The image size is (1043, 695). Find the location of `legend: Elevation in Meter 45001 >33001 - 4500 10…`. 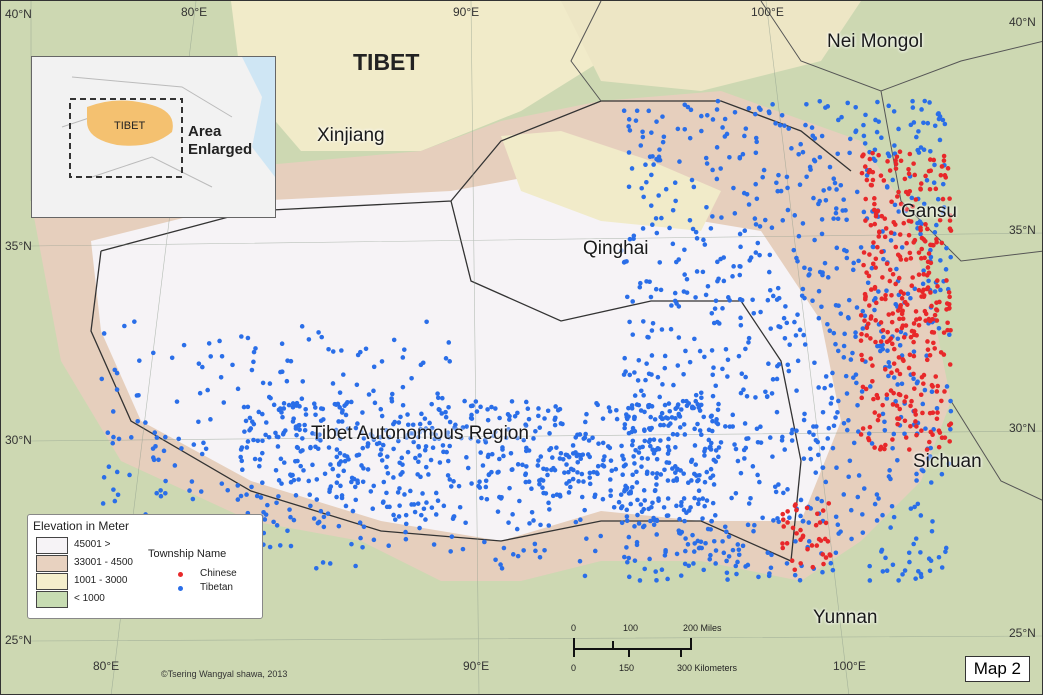

legend: Elevation in Meter 45001 >33001 - 4500 10… is located at coordinates (145, 566).